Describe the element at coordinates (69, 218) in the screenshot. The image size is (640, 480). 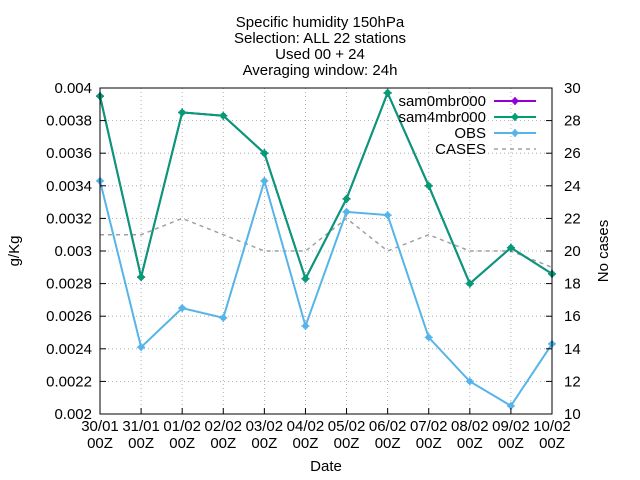
I see `y-tick-label: 0.0032` at that location.